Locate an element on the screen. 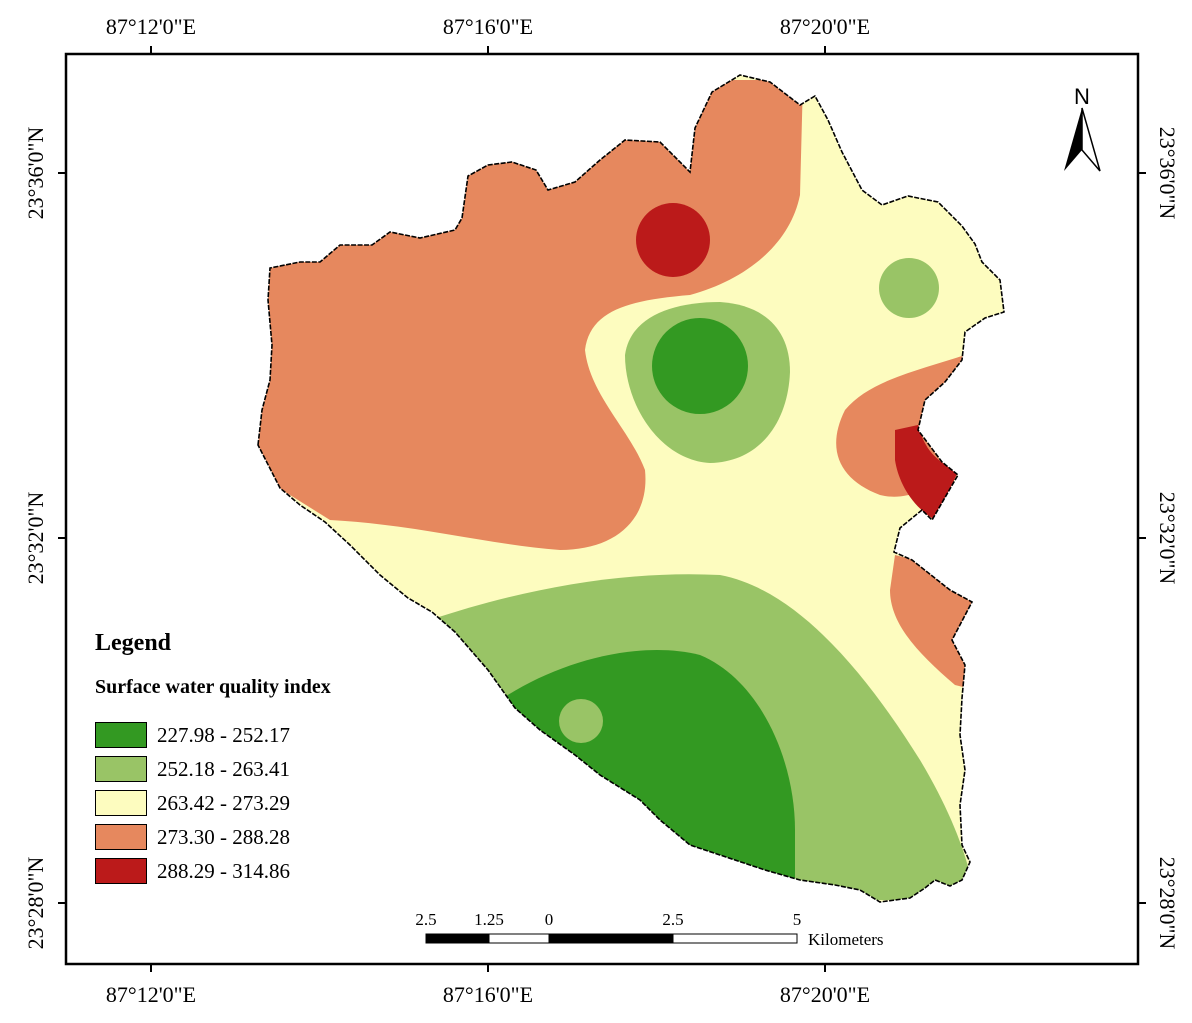  legend-label: 227.98 - 252.17 is located at coordinates (223, 734).